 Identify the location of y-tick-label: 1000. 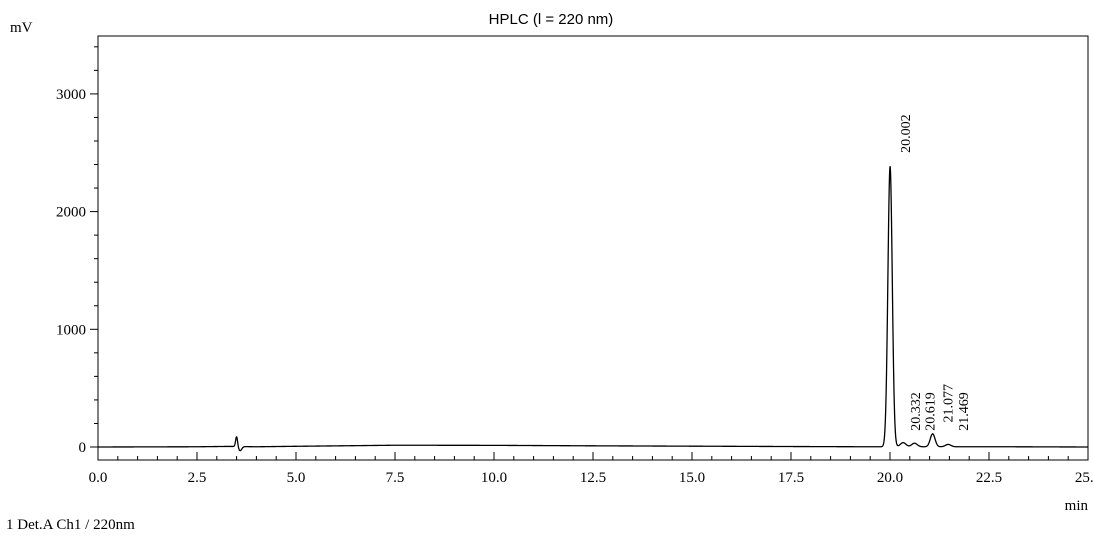
(71, 330).